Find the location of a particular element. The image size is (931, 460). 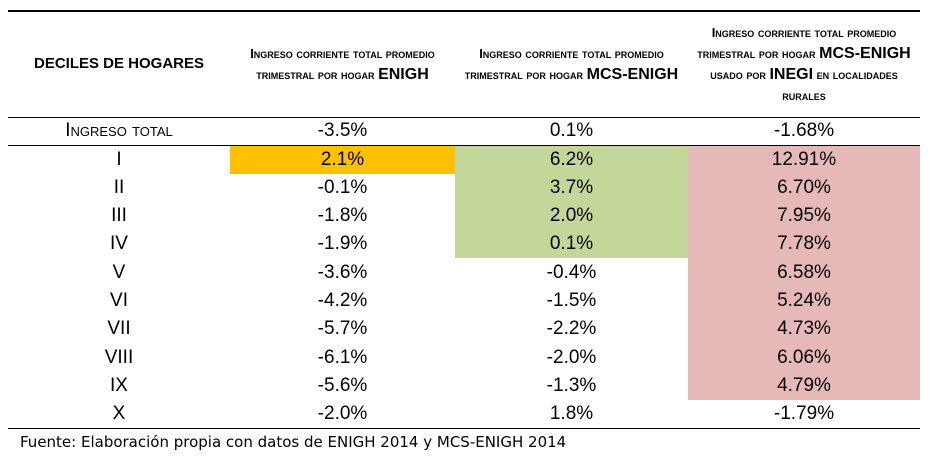

value-cell: -2.2% is located at coordinates (571, 329).